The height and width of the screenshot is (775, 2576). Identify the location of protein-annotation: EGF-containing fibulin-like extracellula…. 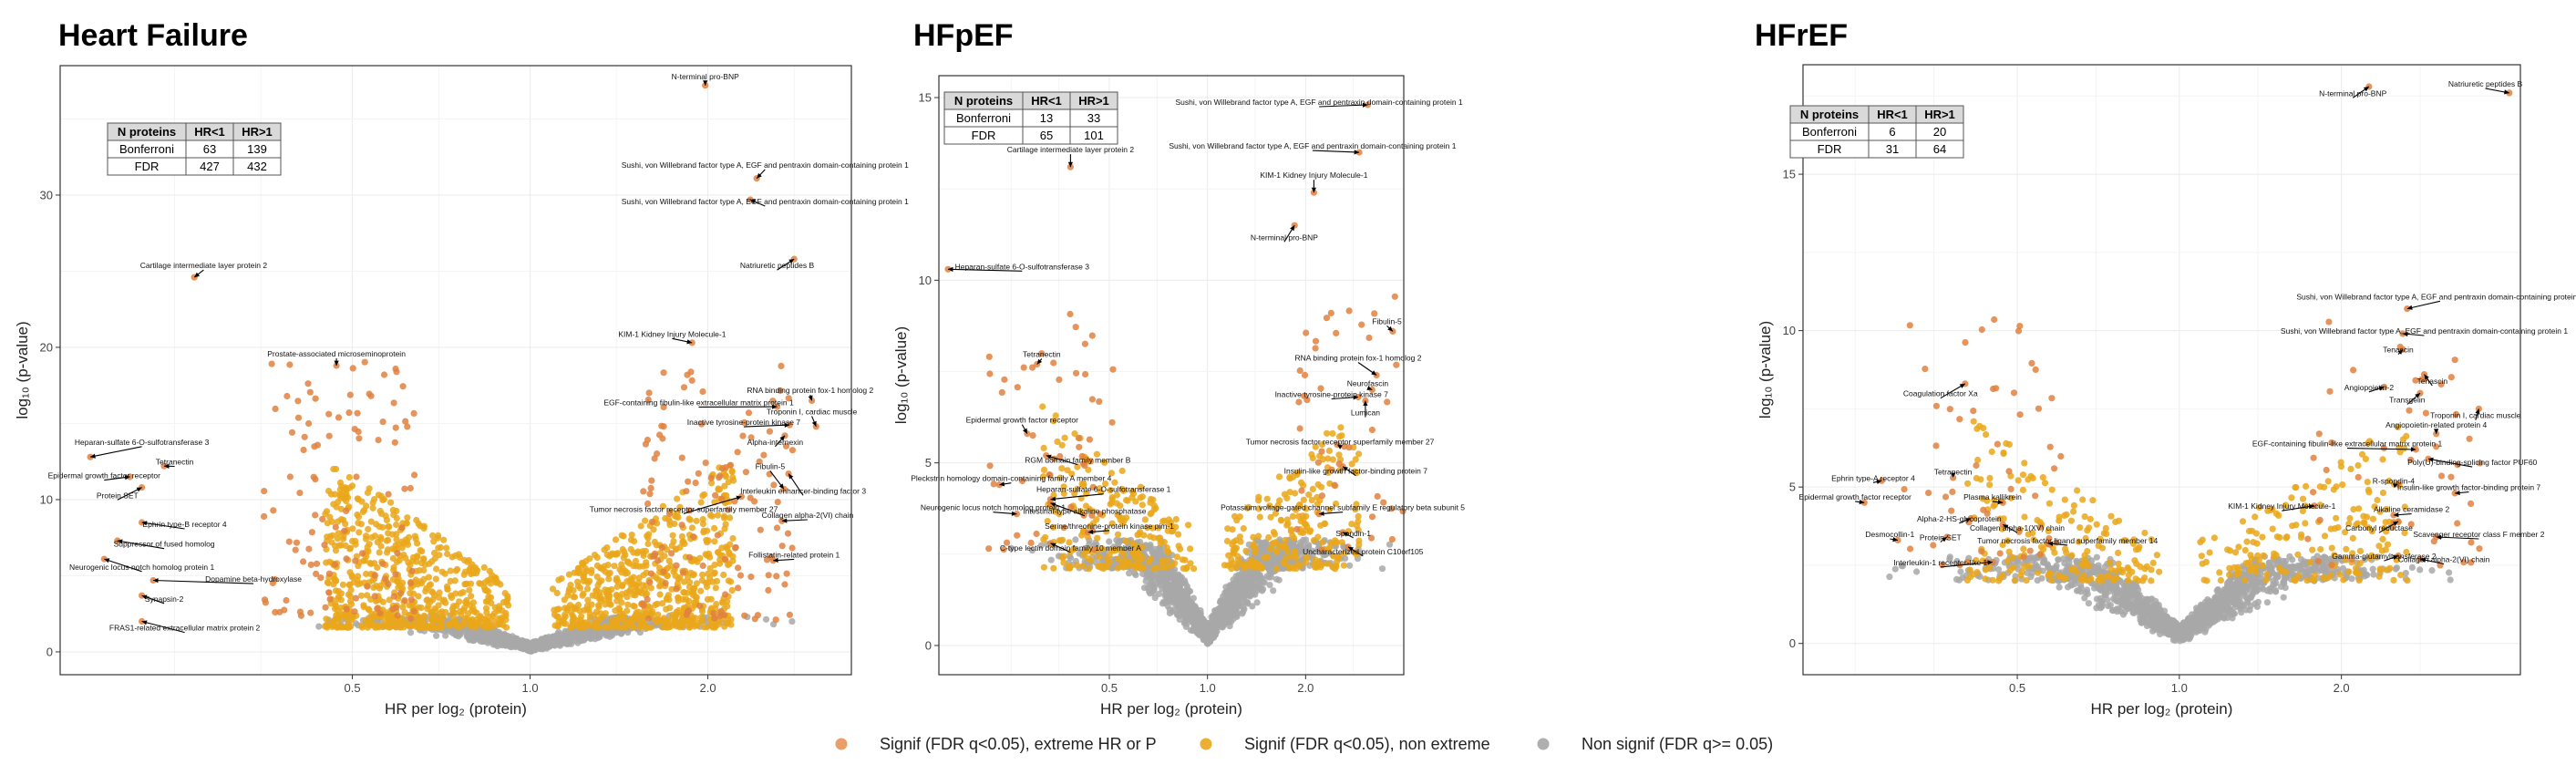
(698, 403).